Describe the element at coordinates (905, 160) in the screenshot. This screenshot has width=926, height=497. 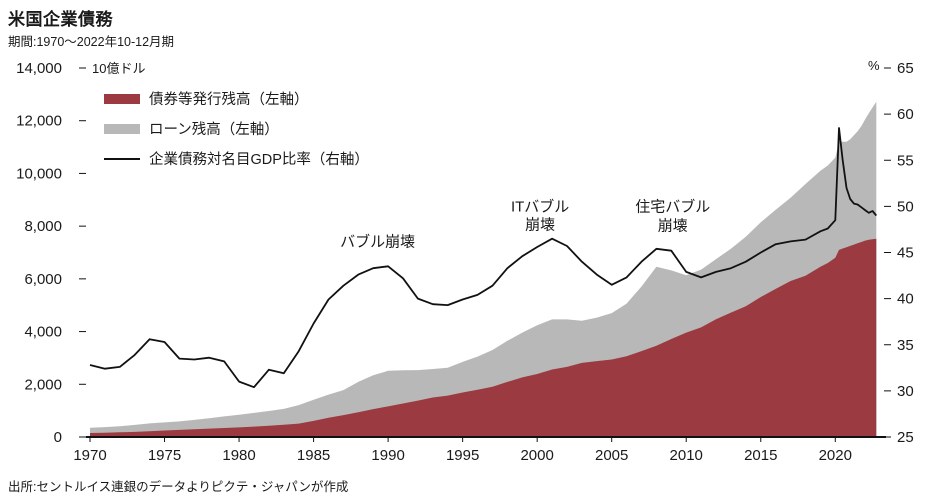
I see `y-right-tick-label: 55` at that location.